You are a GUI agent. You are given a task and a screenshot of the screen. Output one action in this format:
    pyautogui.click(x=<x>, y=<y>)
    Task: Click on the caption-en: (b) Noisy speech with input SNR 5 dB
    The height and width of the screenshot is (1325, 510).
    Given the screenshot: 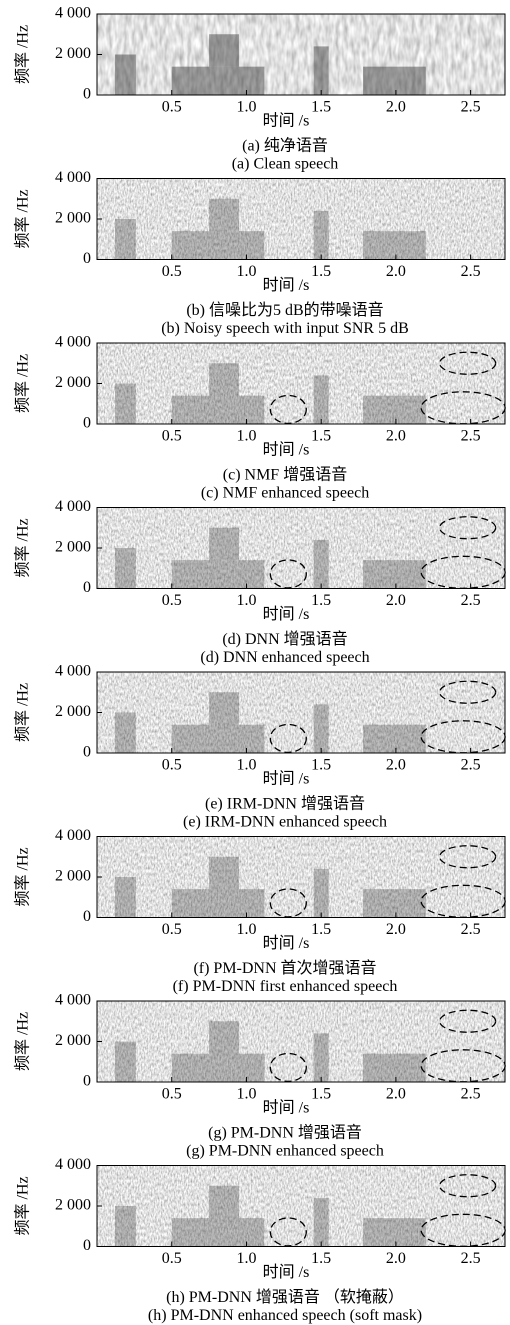 What is the action you would take?
    pyautogui.click(x=285, y=328)
    